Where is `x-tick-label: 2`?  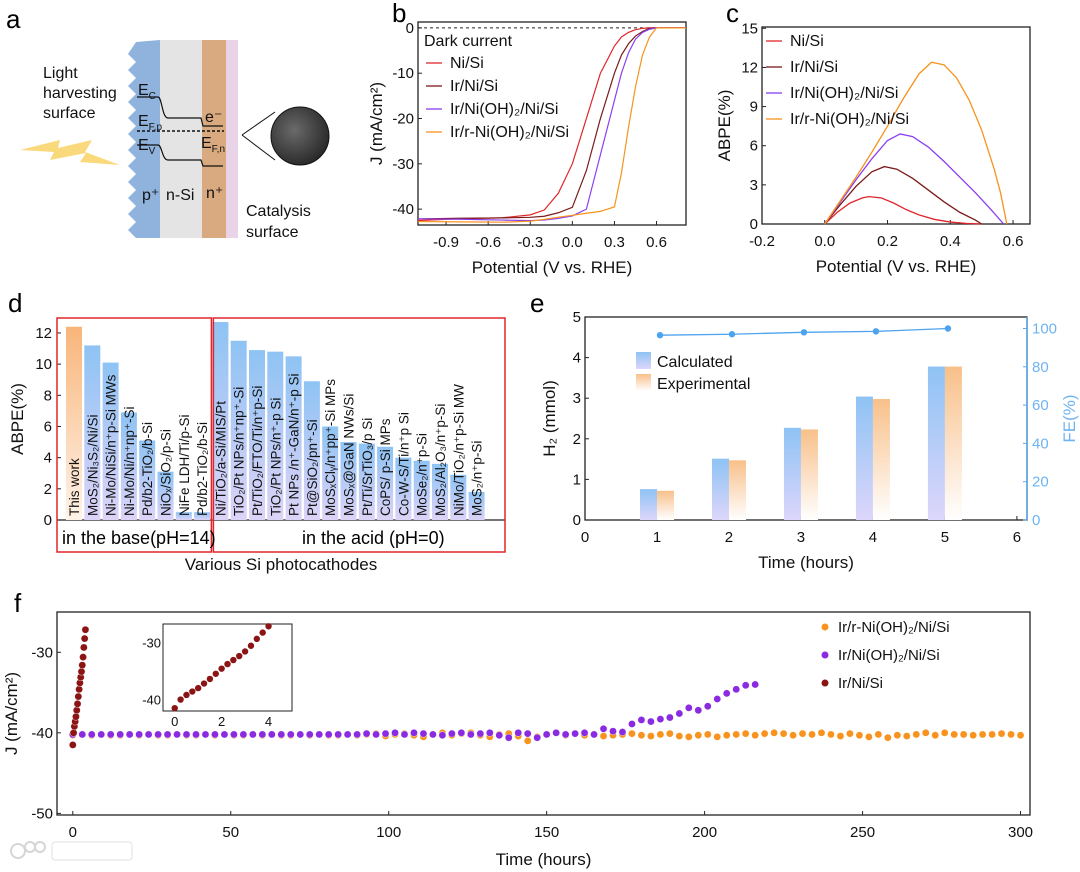
x-tick-label: 2 is located at coordinates (729, 537).